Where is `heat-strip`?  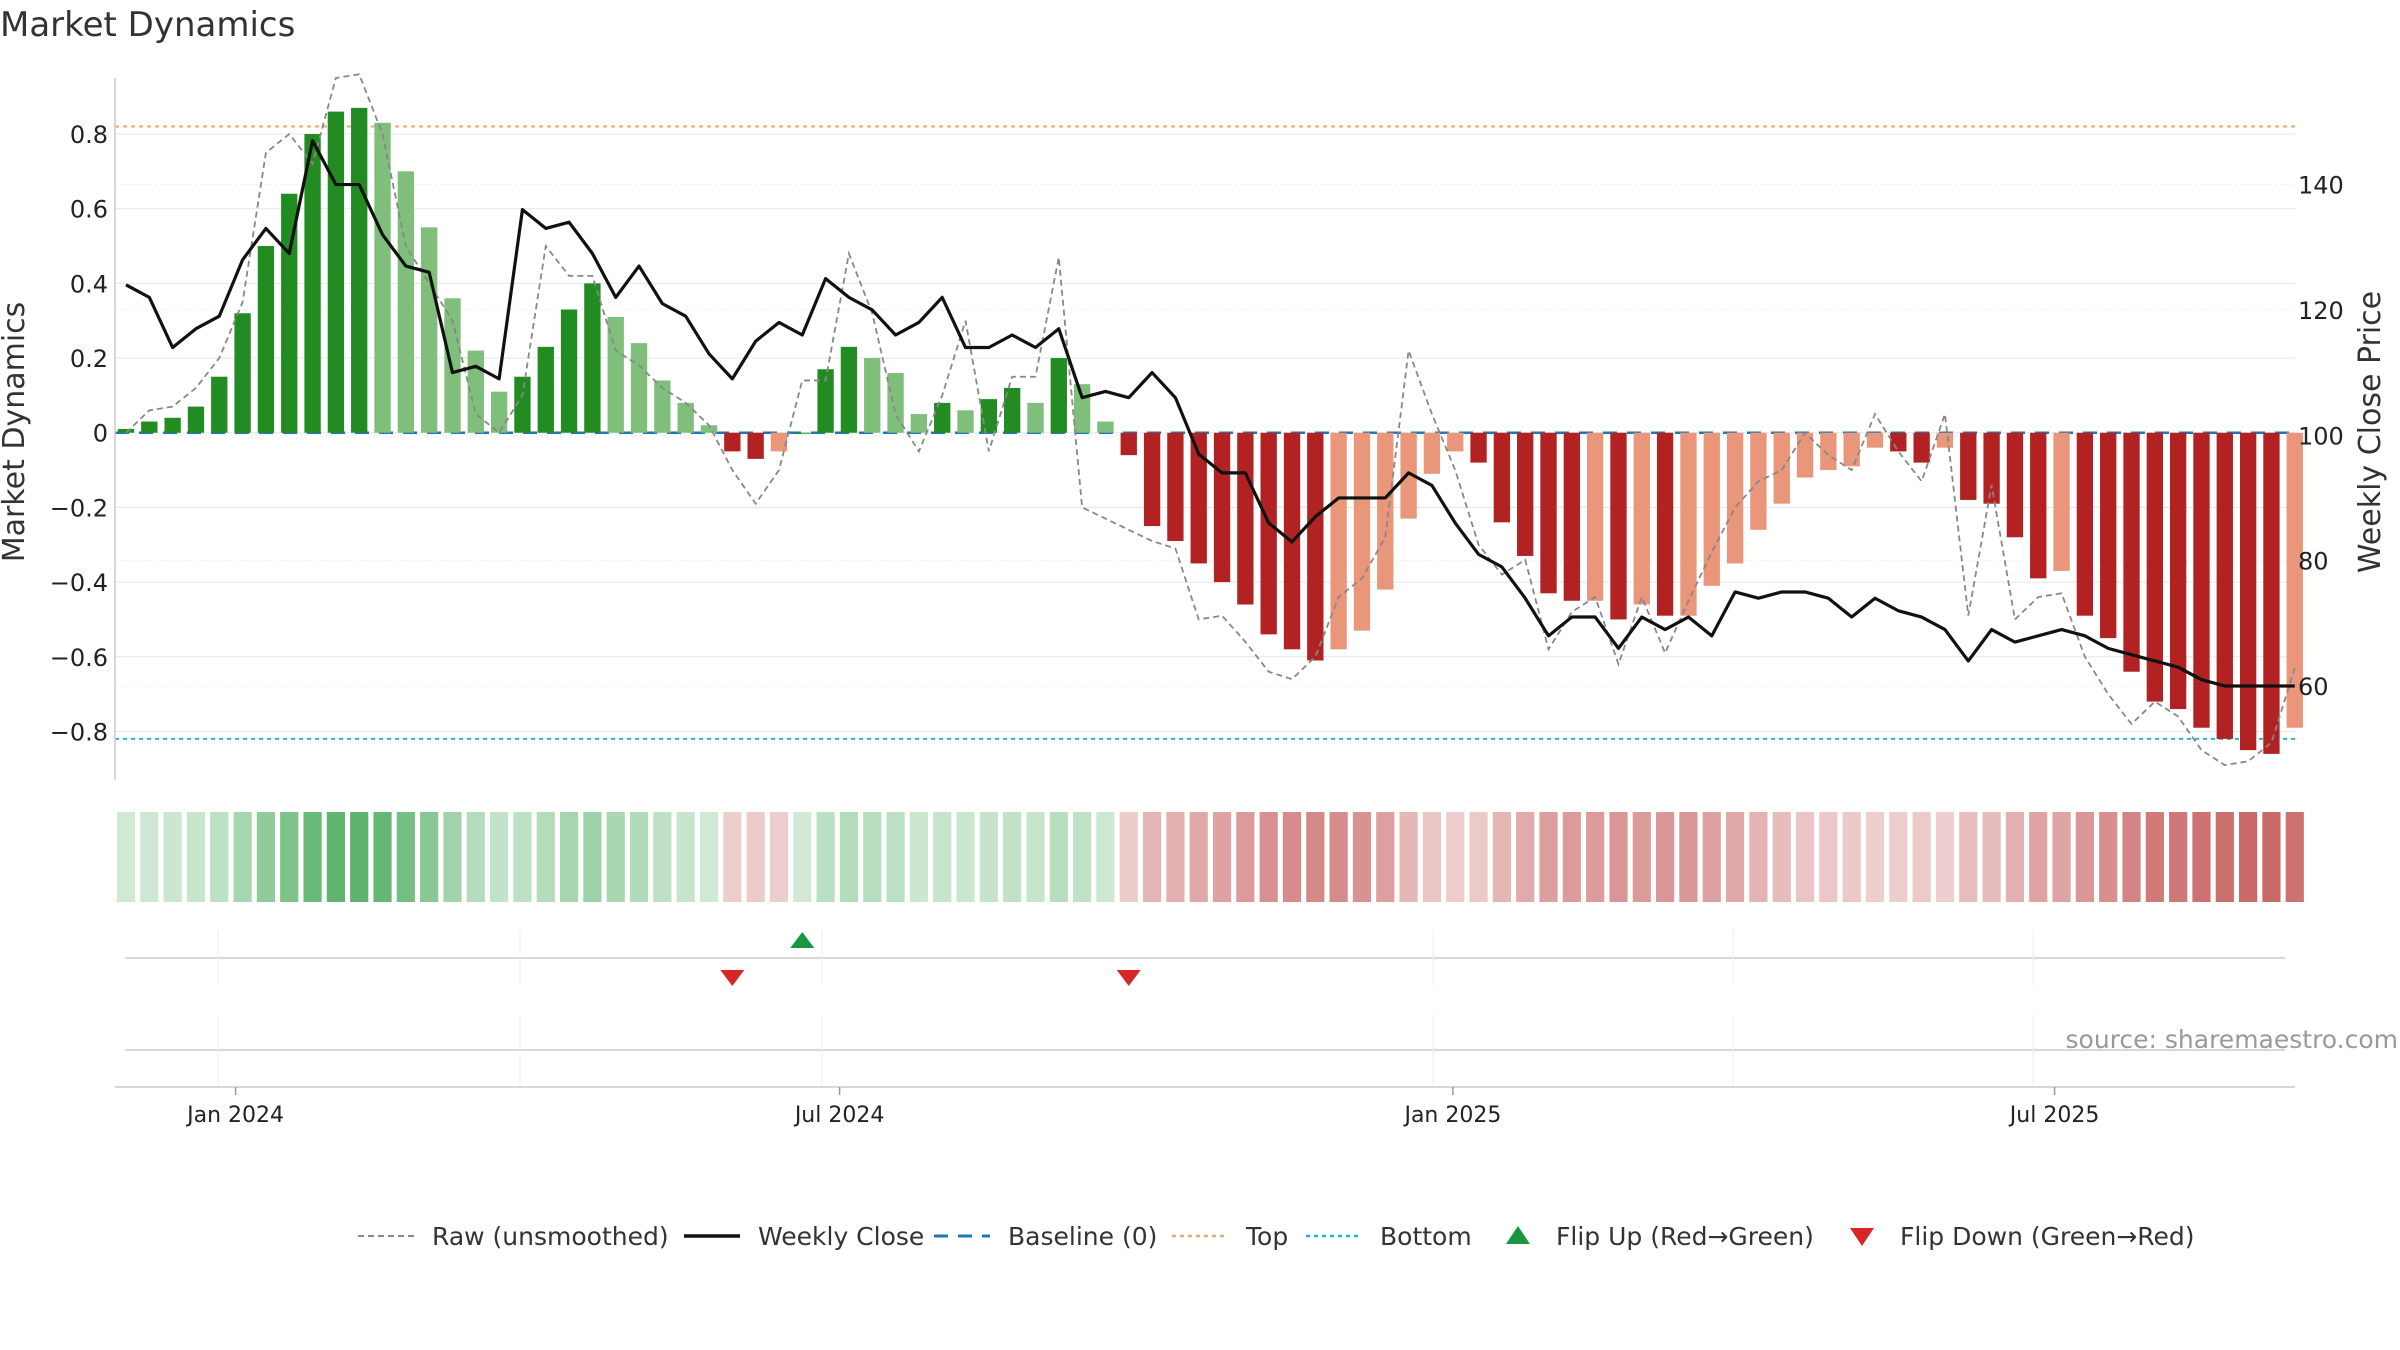
heat-strip is located at coordinates (1210, 857).